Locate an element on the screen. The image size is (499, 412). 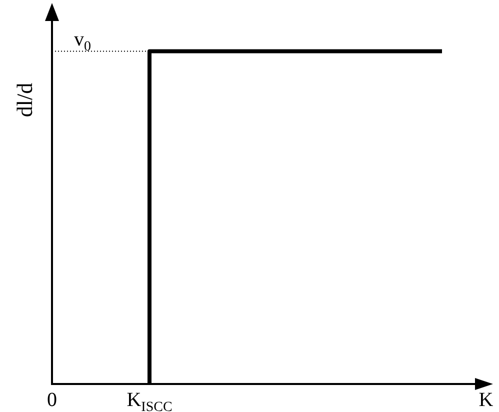
x-tick-label: 0 is located at coordinates (52, 400).